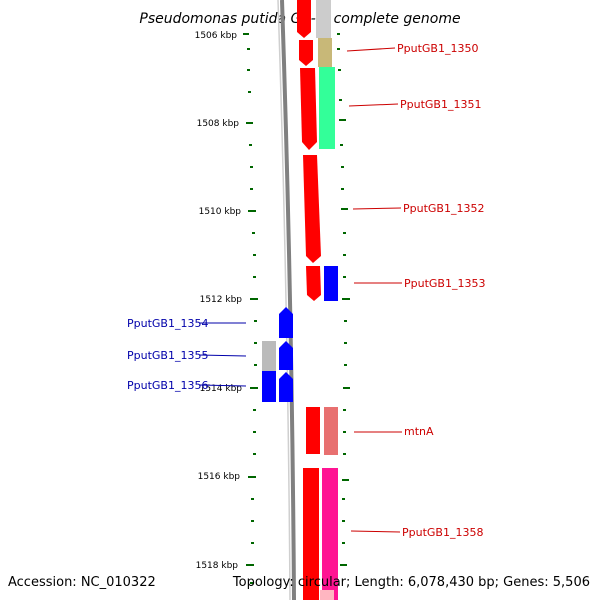 This screenshot has height=600, width=600. I want to click on outer-ticks, so click(343, 299).